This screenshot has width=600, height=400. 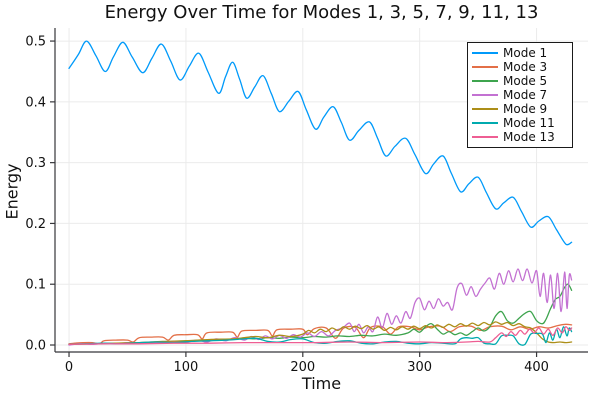 What do you see at coordinates (525, 109) in the screenshot?
I see `legend-label: Mode 9` at bounding box center [525, 109].